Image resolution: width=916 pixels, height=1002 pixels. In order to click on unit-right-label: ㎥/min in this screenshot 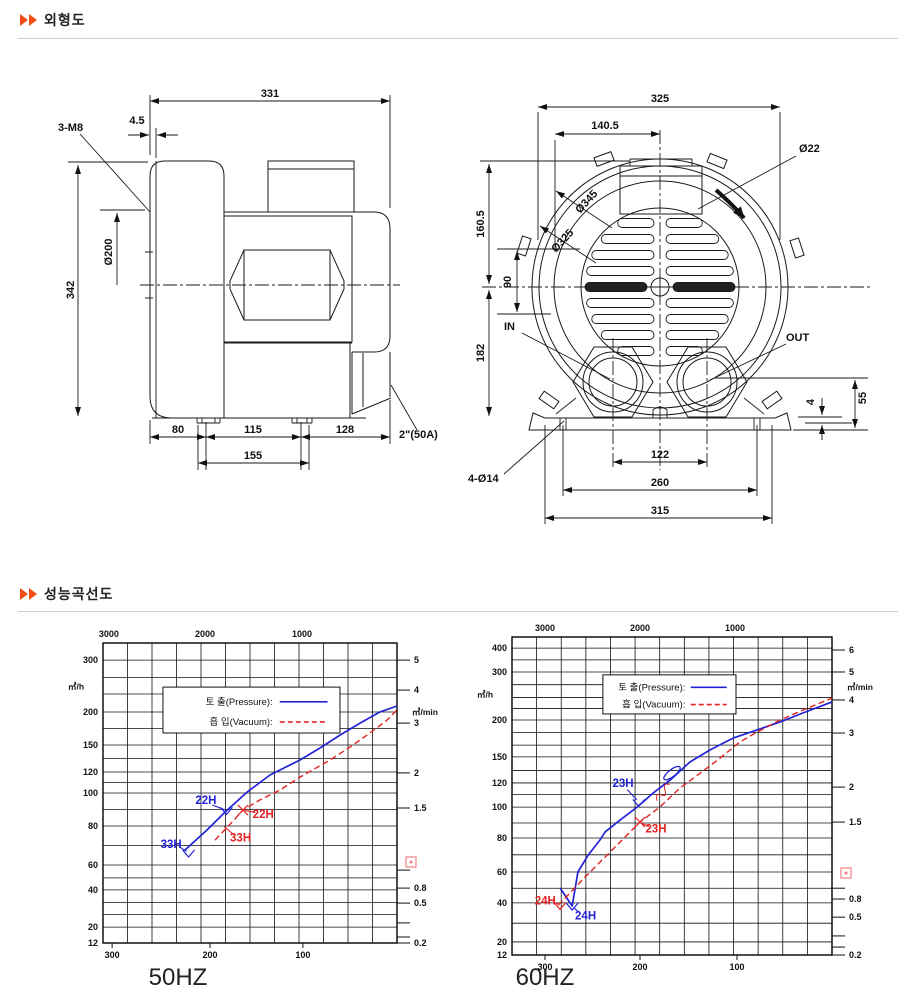, I will do `click(860, 687)`.